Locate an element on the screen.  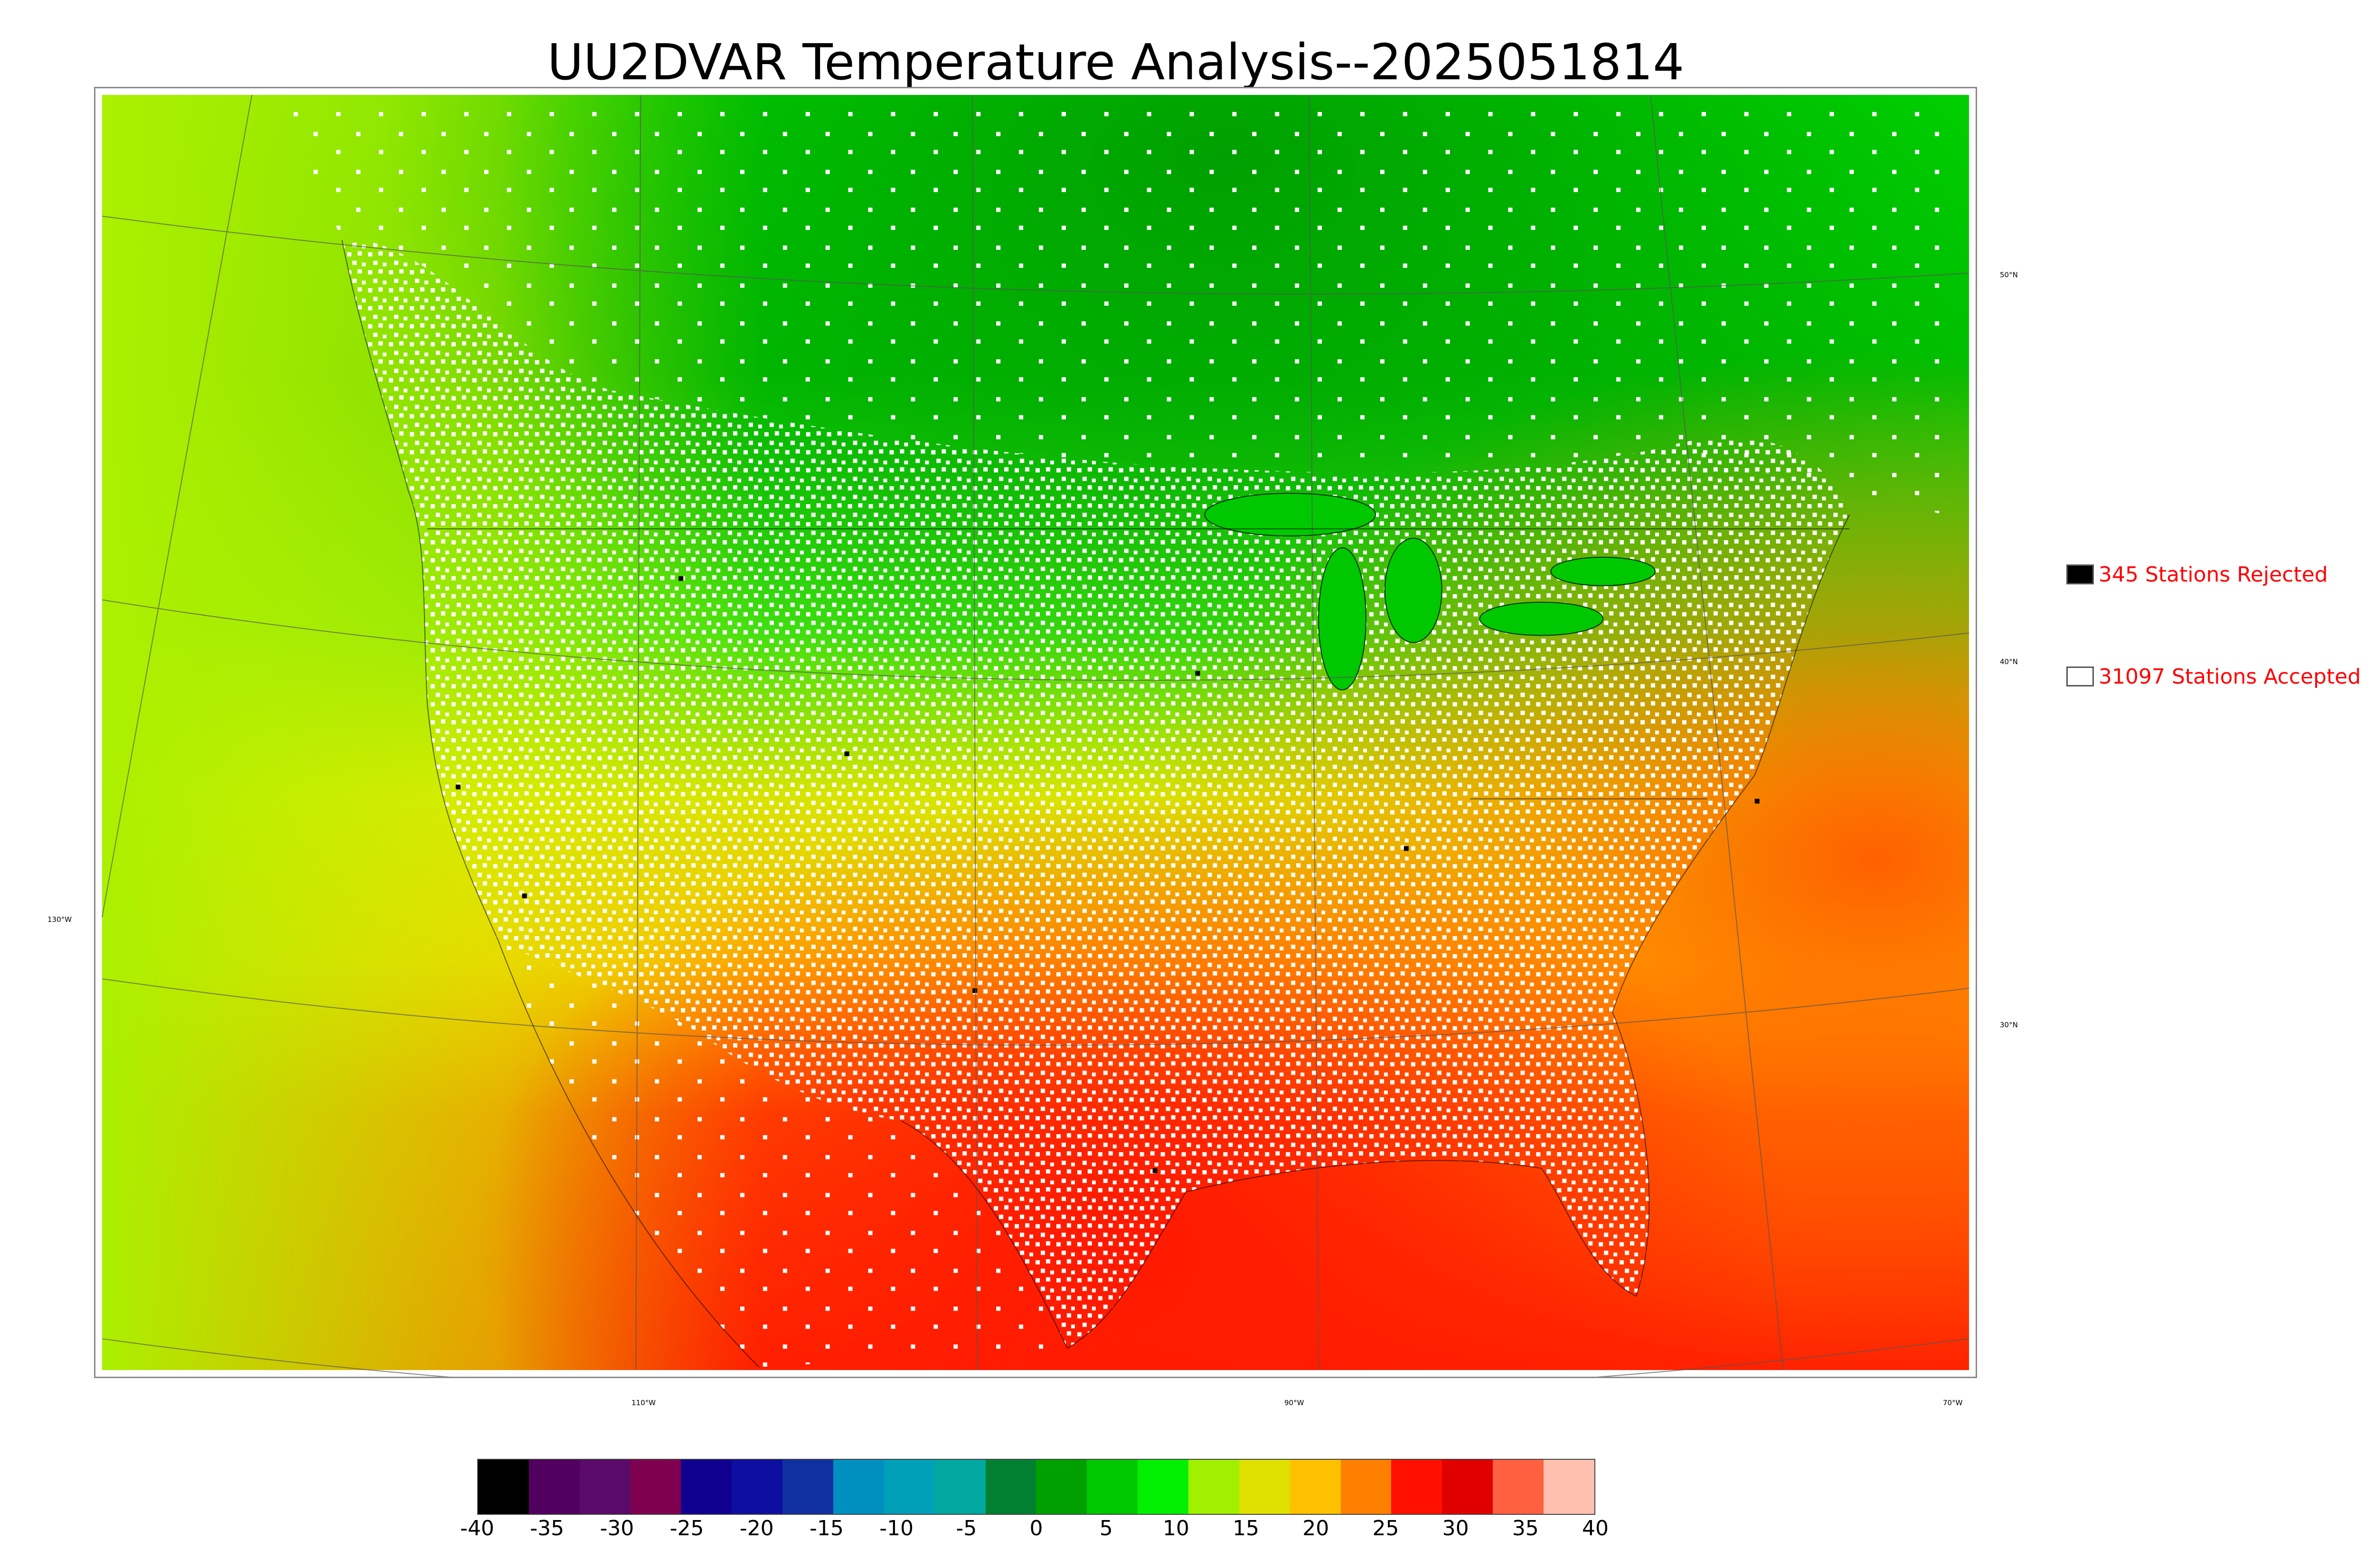
legend-accepted: 31097 Stations Accepted is located at coordinates (2213, 676).